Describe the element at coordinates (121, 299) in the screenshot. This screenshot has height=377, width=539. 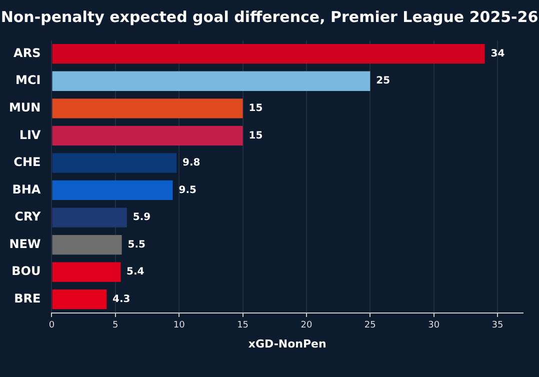
I see `data-label: 4.3` at that location.